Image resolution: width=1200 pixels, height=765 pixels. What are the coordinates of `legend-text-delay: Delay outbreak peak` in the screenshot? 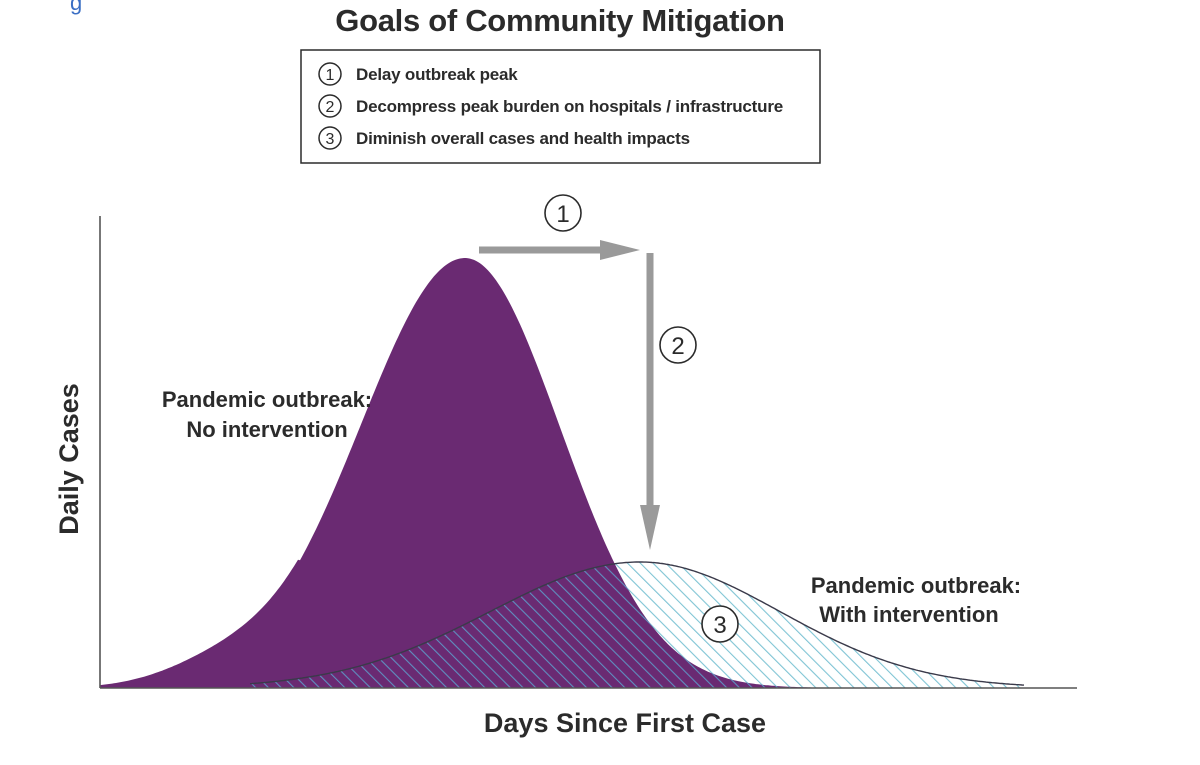 It's located at (437, 74).